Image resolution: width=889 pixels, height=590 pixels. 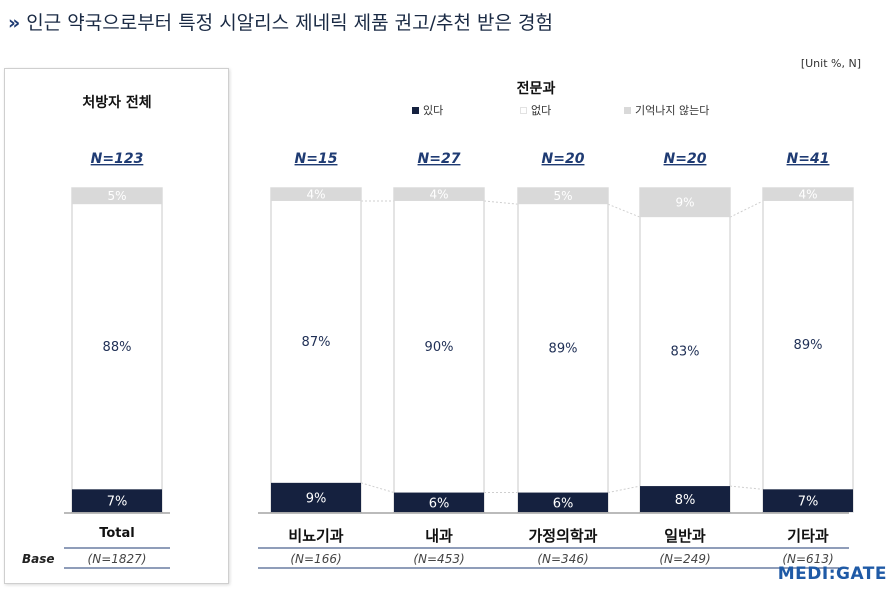 I want to click on legend-yes-label: 있다, so click(x=433, y=110).